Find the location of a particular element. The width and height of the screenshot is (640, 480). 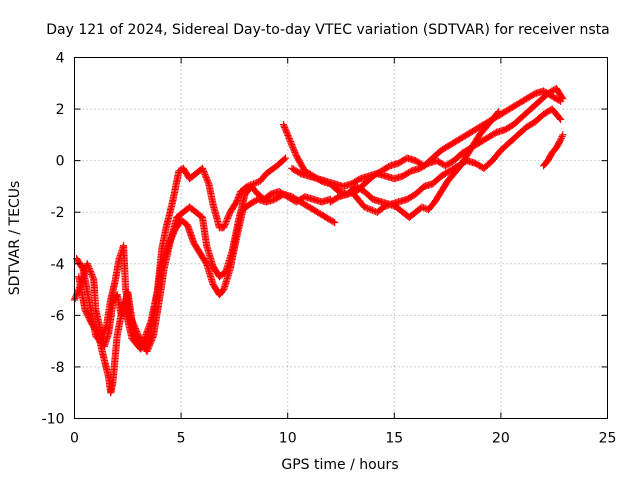

y-tick-label: -10 is located at coordinates (53, 420).